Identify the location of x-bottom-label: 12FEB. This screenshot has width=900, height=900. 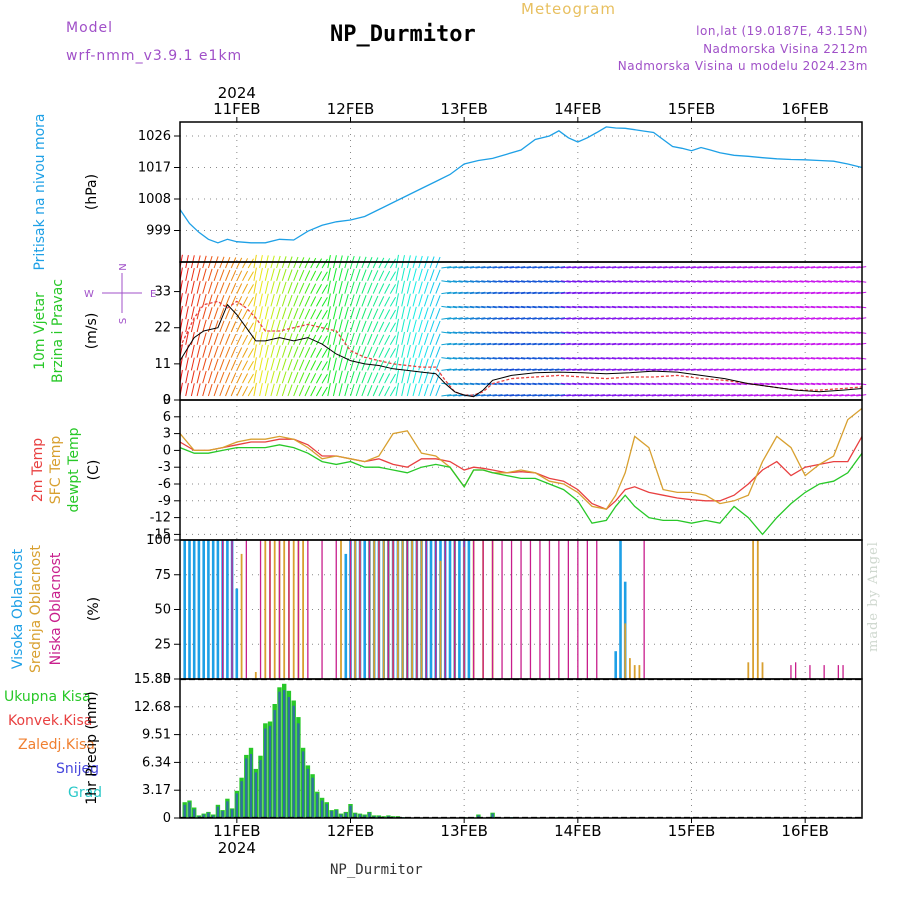
(350, 831).